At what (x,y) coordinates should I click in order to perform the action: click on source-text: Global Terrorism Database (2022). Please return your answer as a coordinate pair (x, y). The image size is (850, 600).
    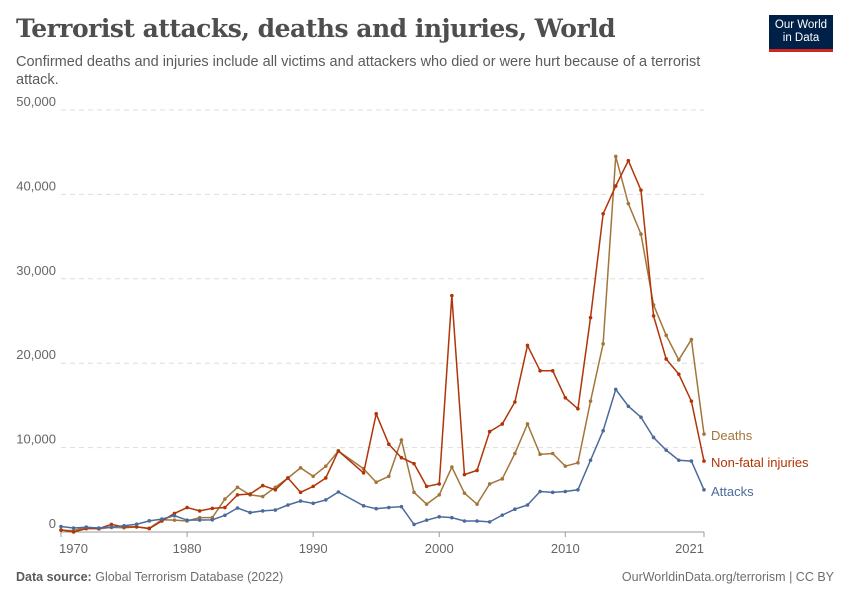
    Looking at the image, I should click on (189, 577).